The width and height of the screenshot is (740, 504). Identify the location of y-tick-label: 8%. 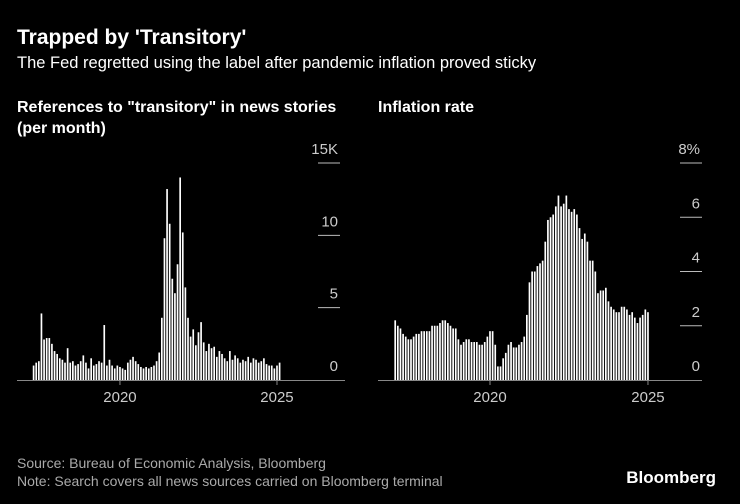
(689, 149).